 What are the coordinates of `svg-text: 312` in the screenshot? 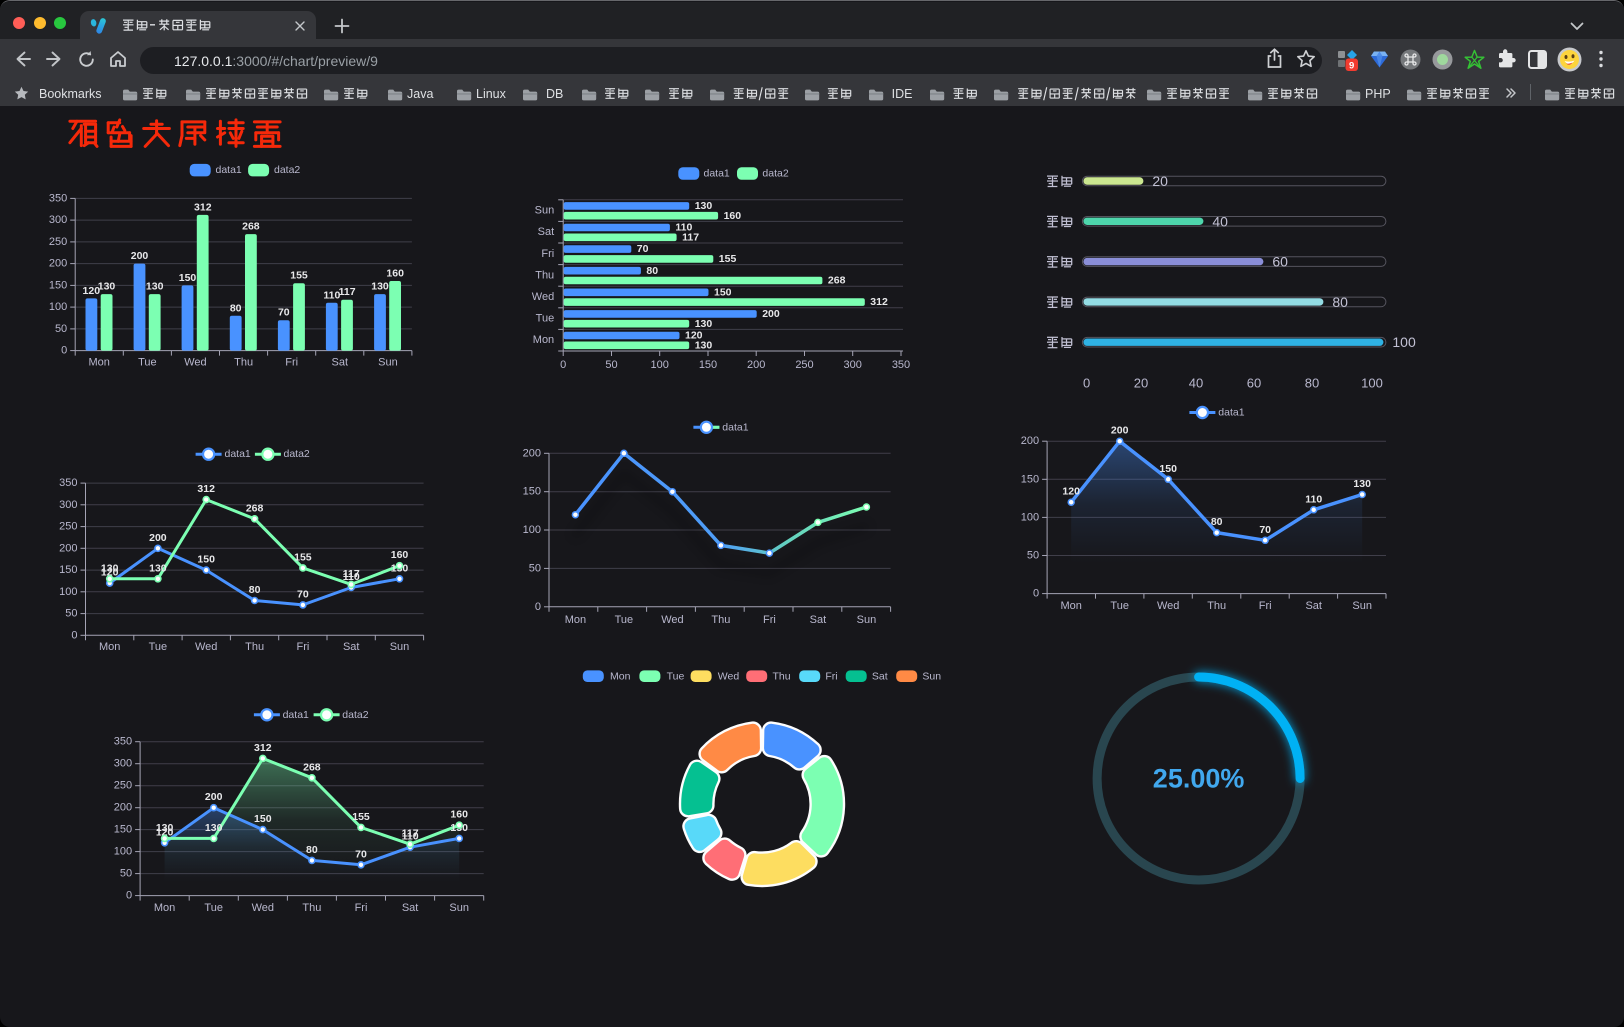 It's located at (879, 302).